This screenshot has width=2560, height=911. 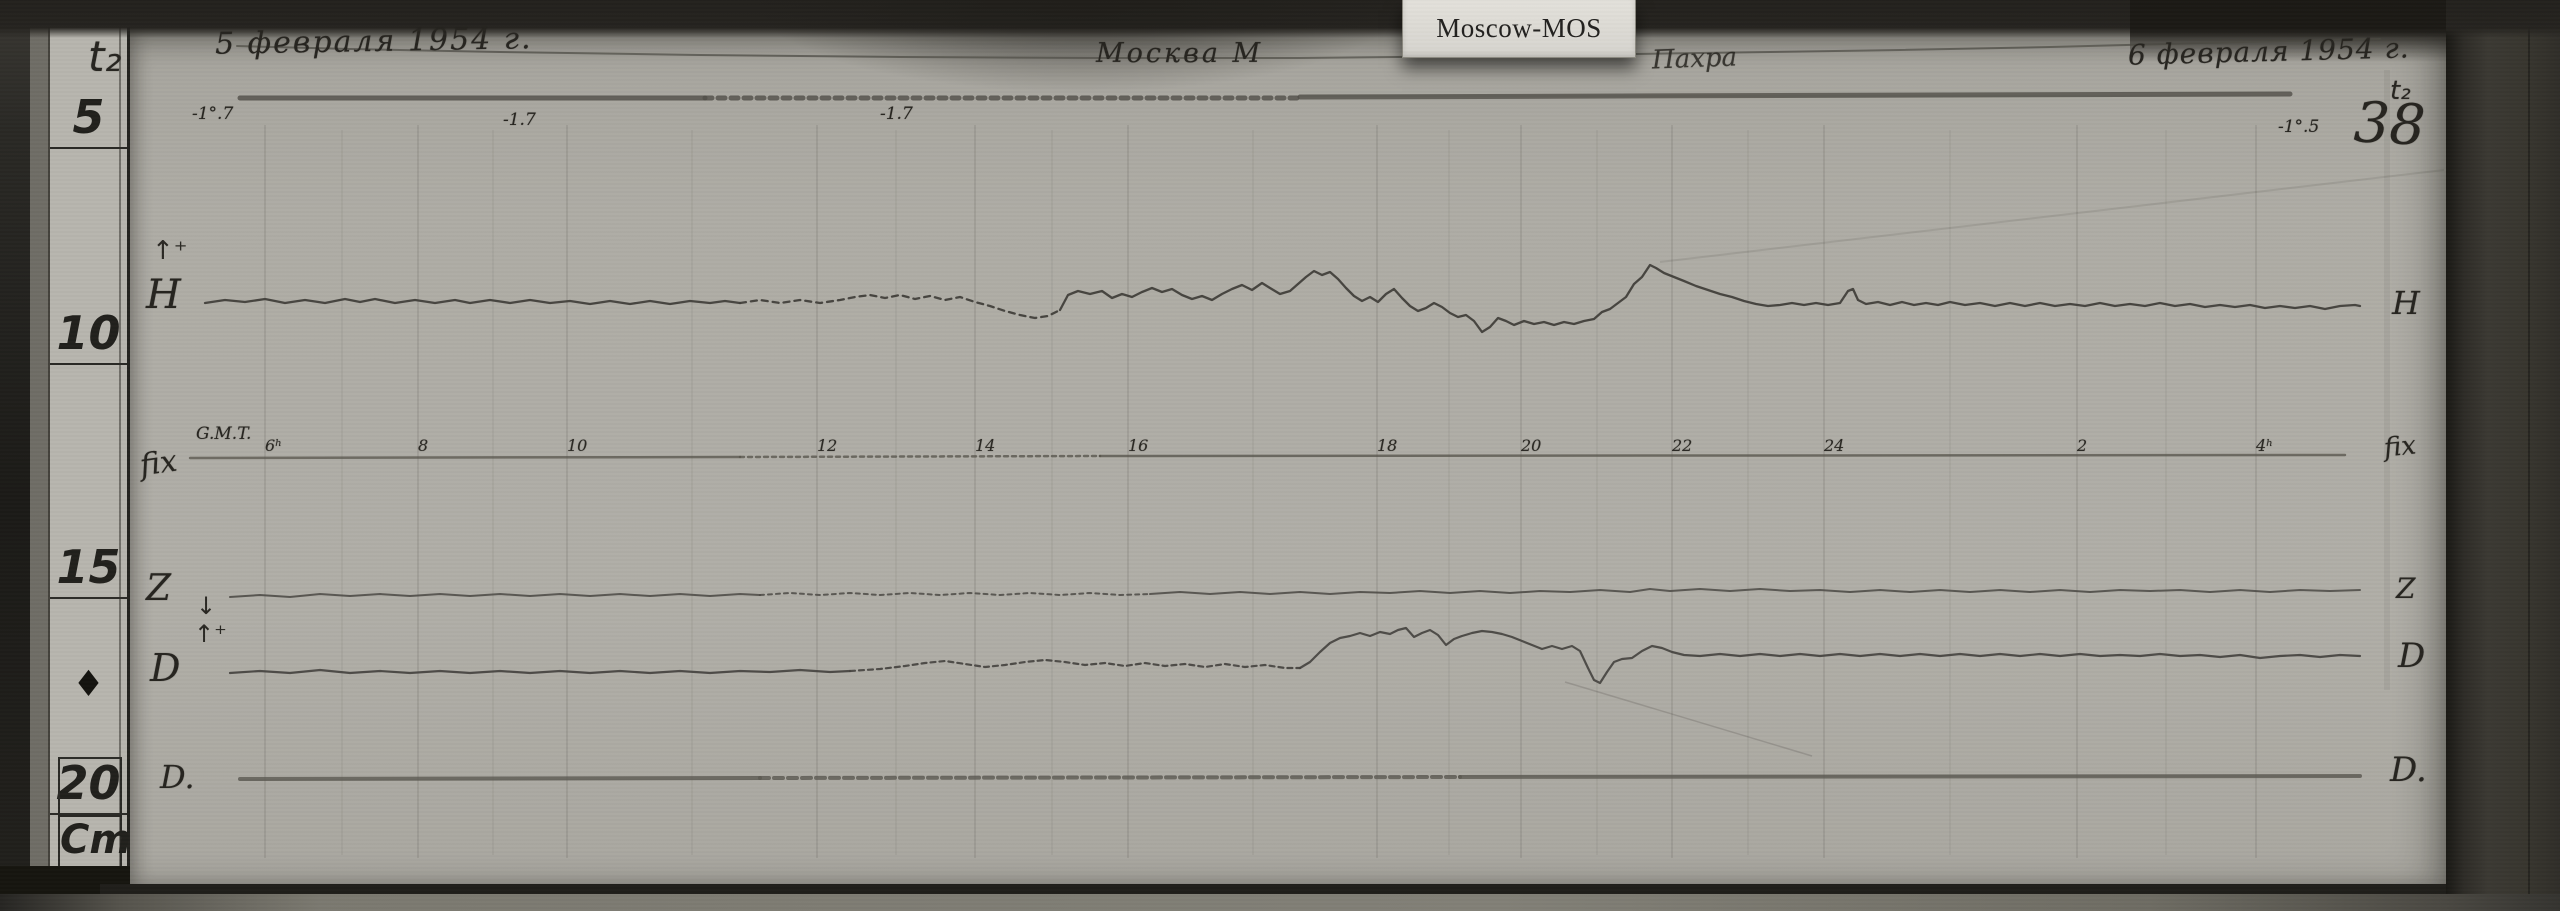 I want to click on d1-trace-label-left: D., so click(x=177, y=777).